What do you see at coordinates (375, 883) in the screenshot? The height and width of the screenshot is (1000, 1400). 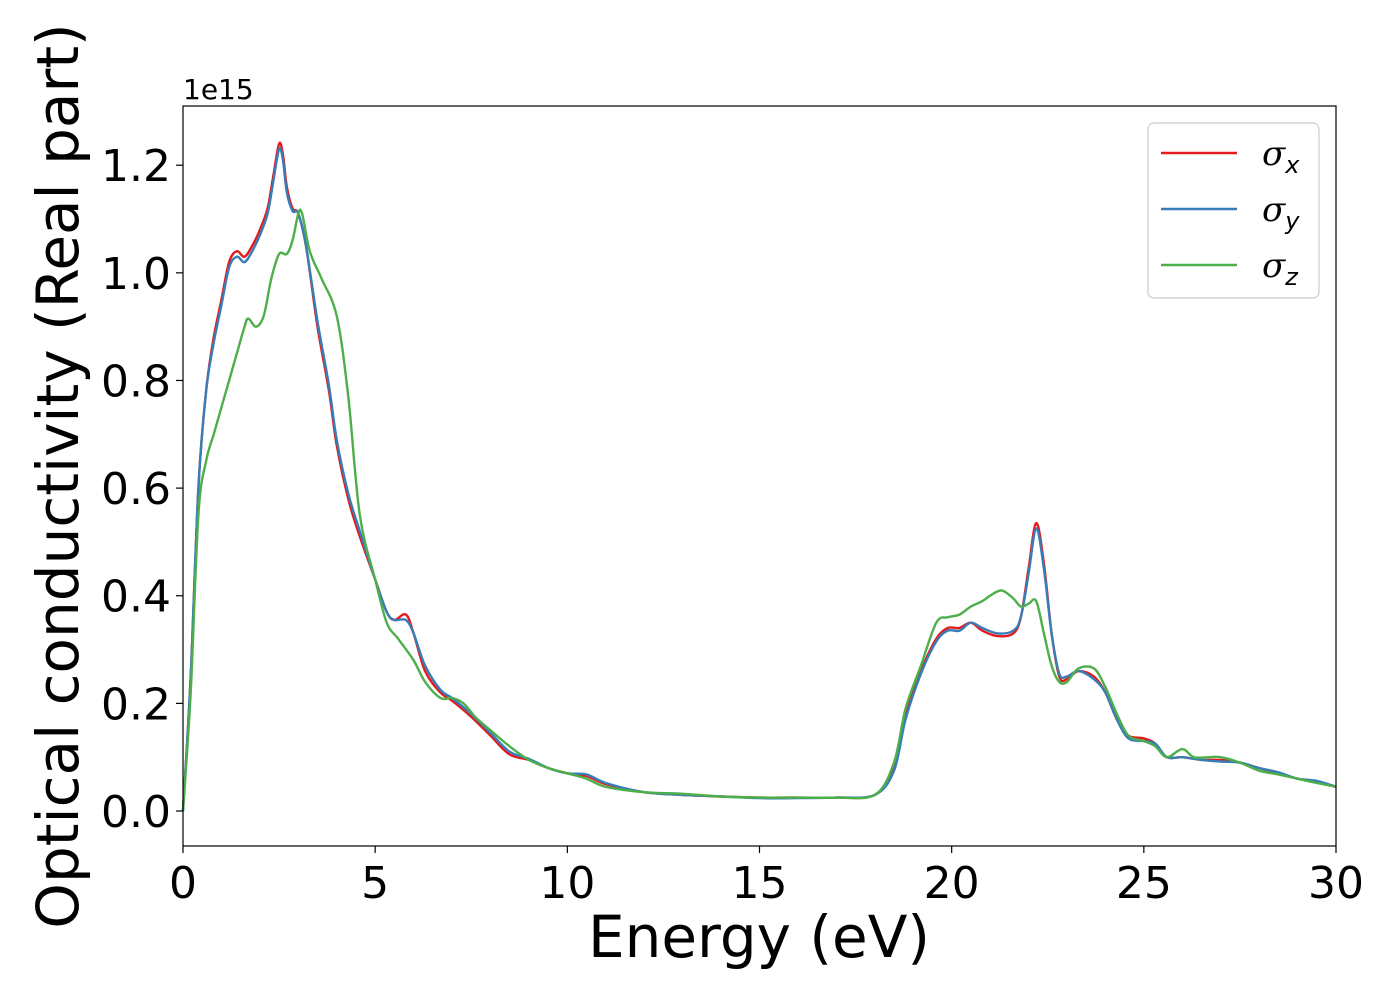 I see `x-tick-label: 5` at bounding box center [375, 883].